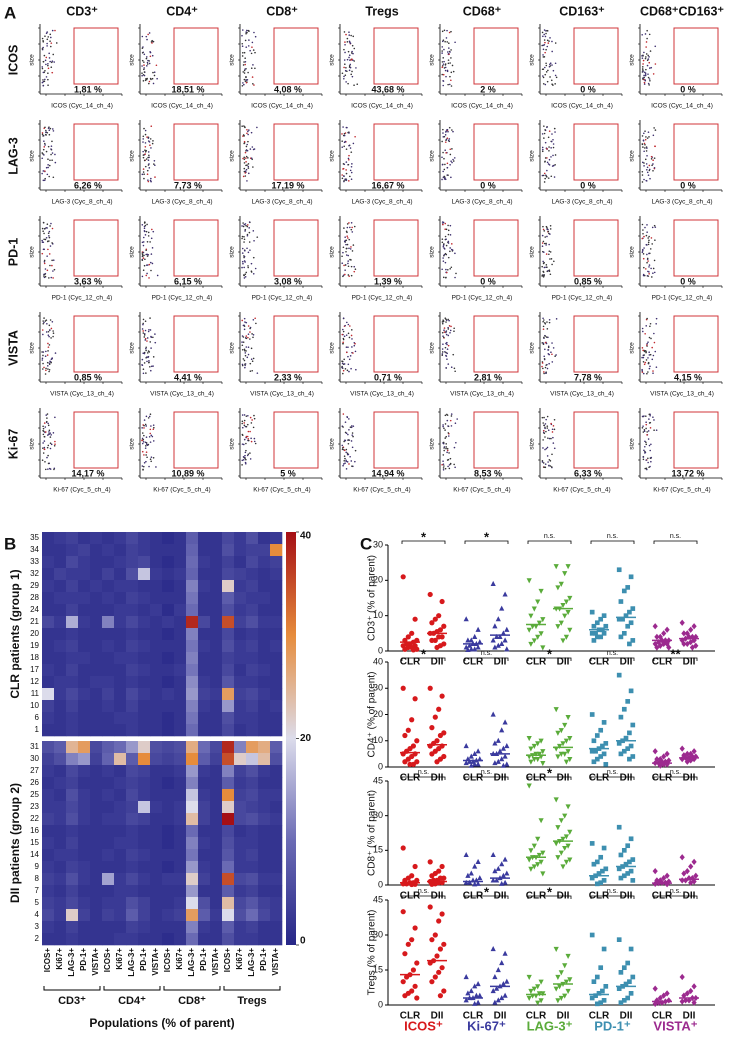 Image resolution: width=729 pixels, height=1039 pixels. I want to click on row-label: 17, so click(34, 669).